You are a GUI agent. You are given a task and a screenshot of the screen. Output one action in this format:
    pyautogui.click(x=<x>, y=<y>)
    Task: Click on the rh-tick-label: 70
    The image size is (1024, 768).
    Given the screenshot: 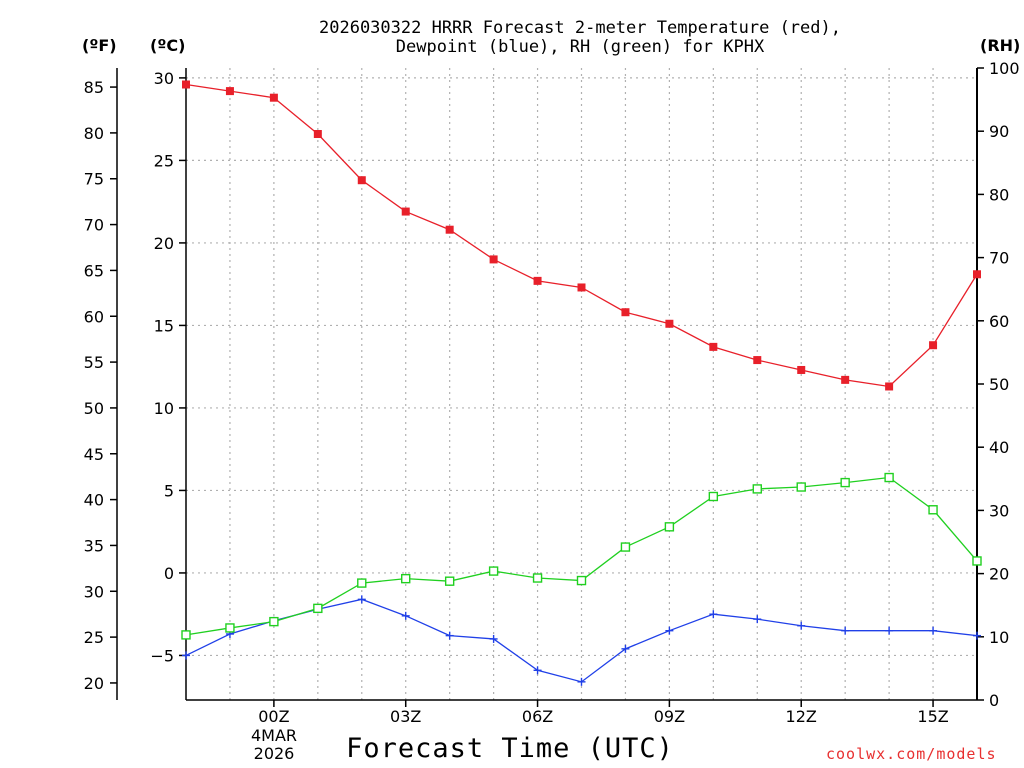 What is the action you would take?
    pyautogui.click(x=999, y=258)
    